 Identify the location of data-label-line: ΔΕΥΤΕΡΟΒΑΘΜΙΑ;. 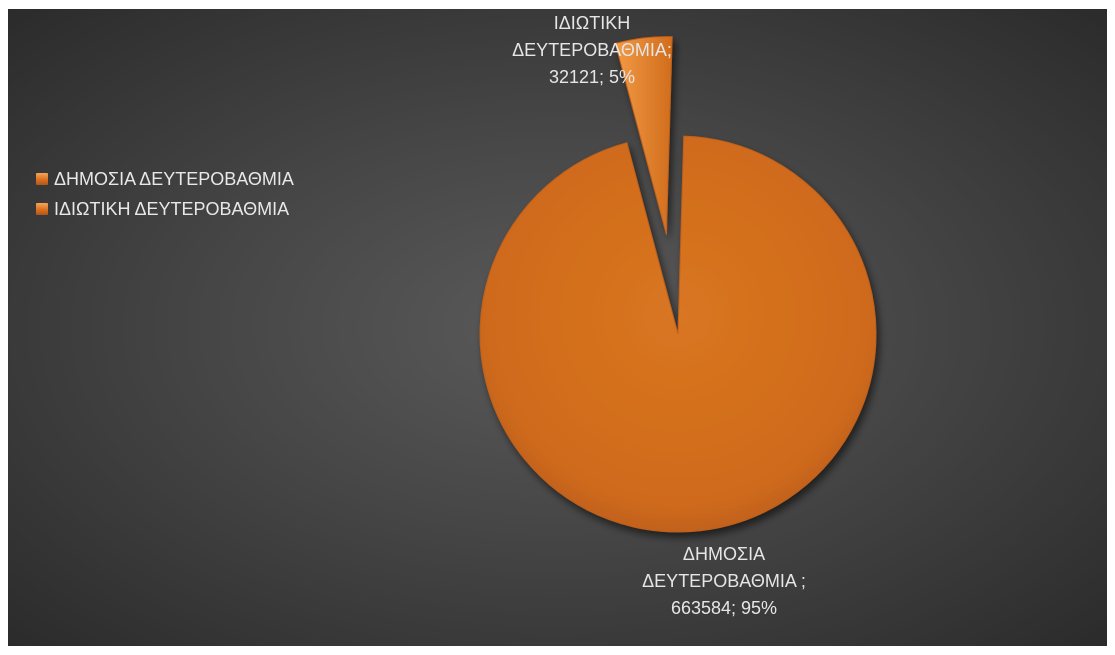
(592, 50).